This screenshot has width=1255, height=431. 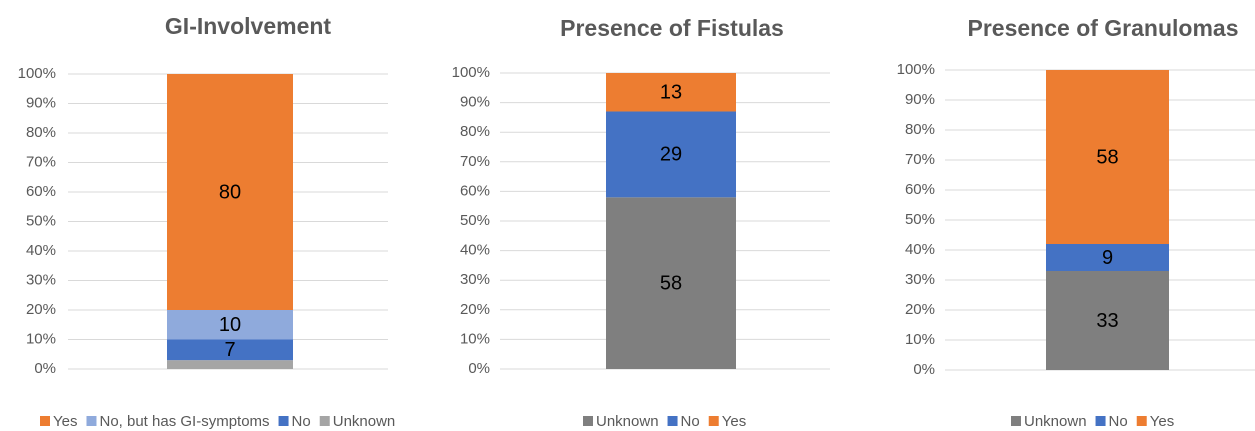 I want to click on data-label: 13, so click(x=671, y=93).